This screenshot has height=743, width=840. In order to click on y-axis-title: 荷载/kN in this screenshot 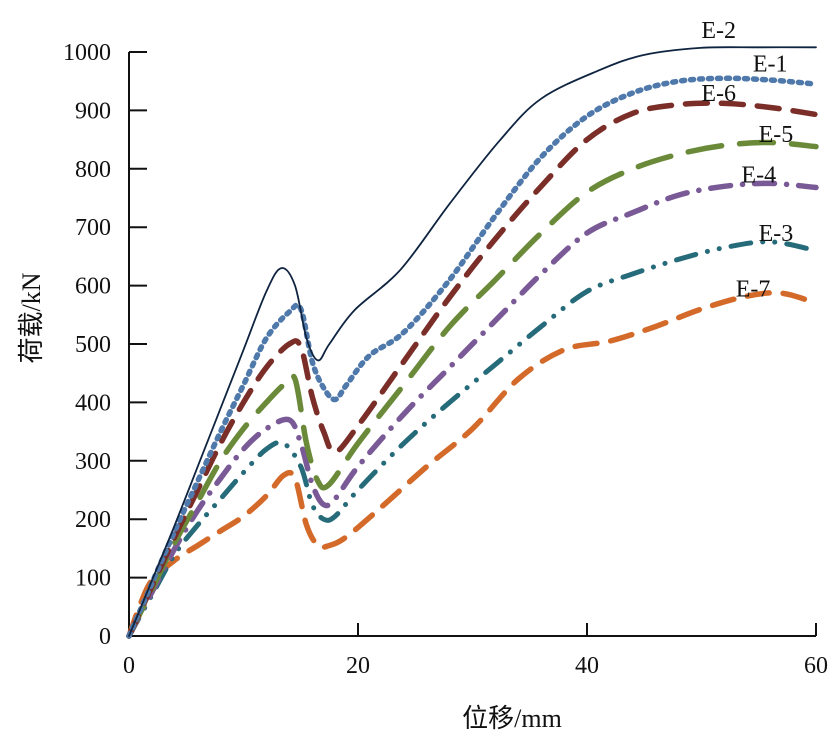, I will do `click(31, 317)`.